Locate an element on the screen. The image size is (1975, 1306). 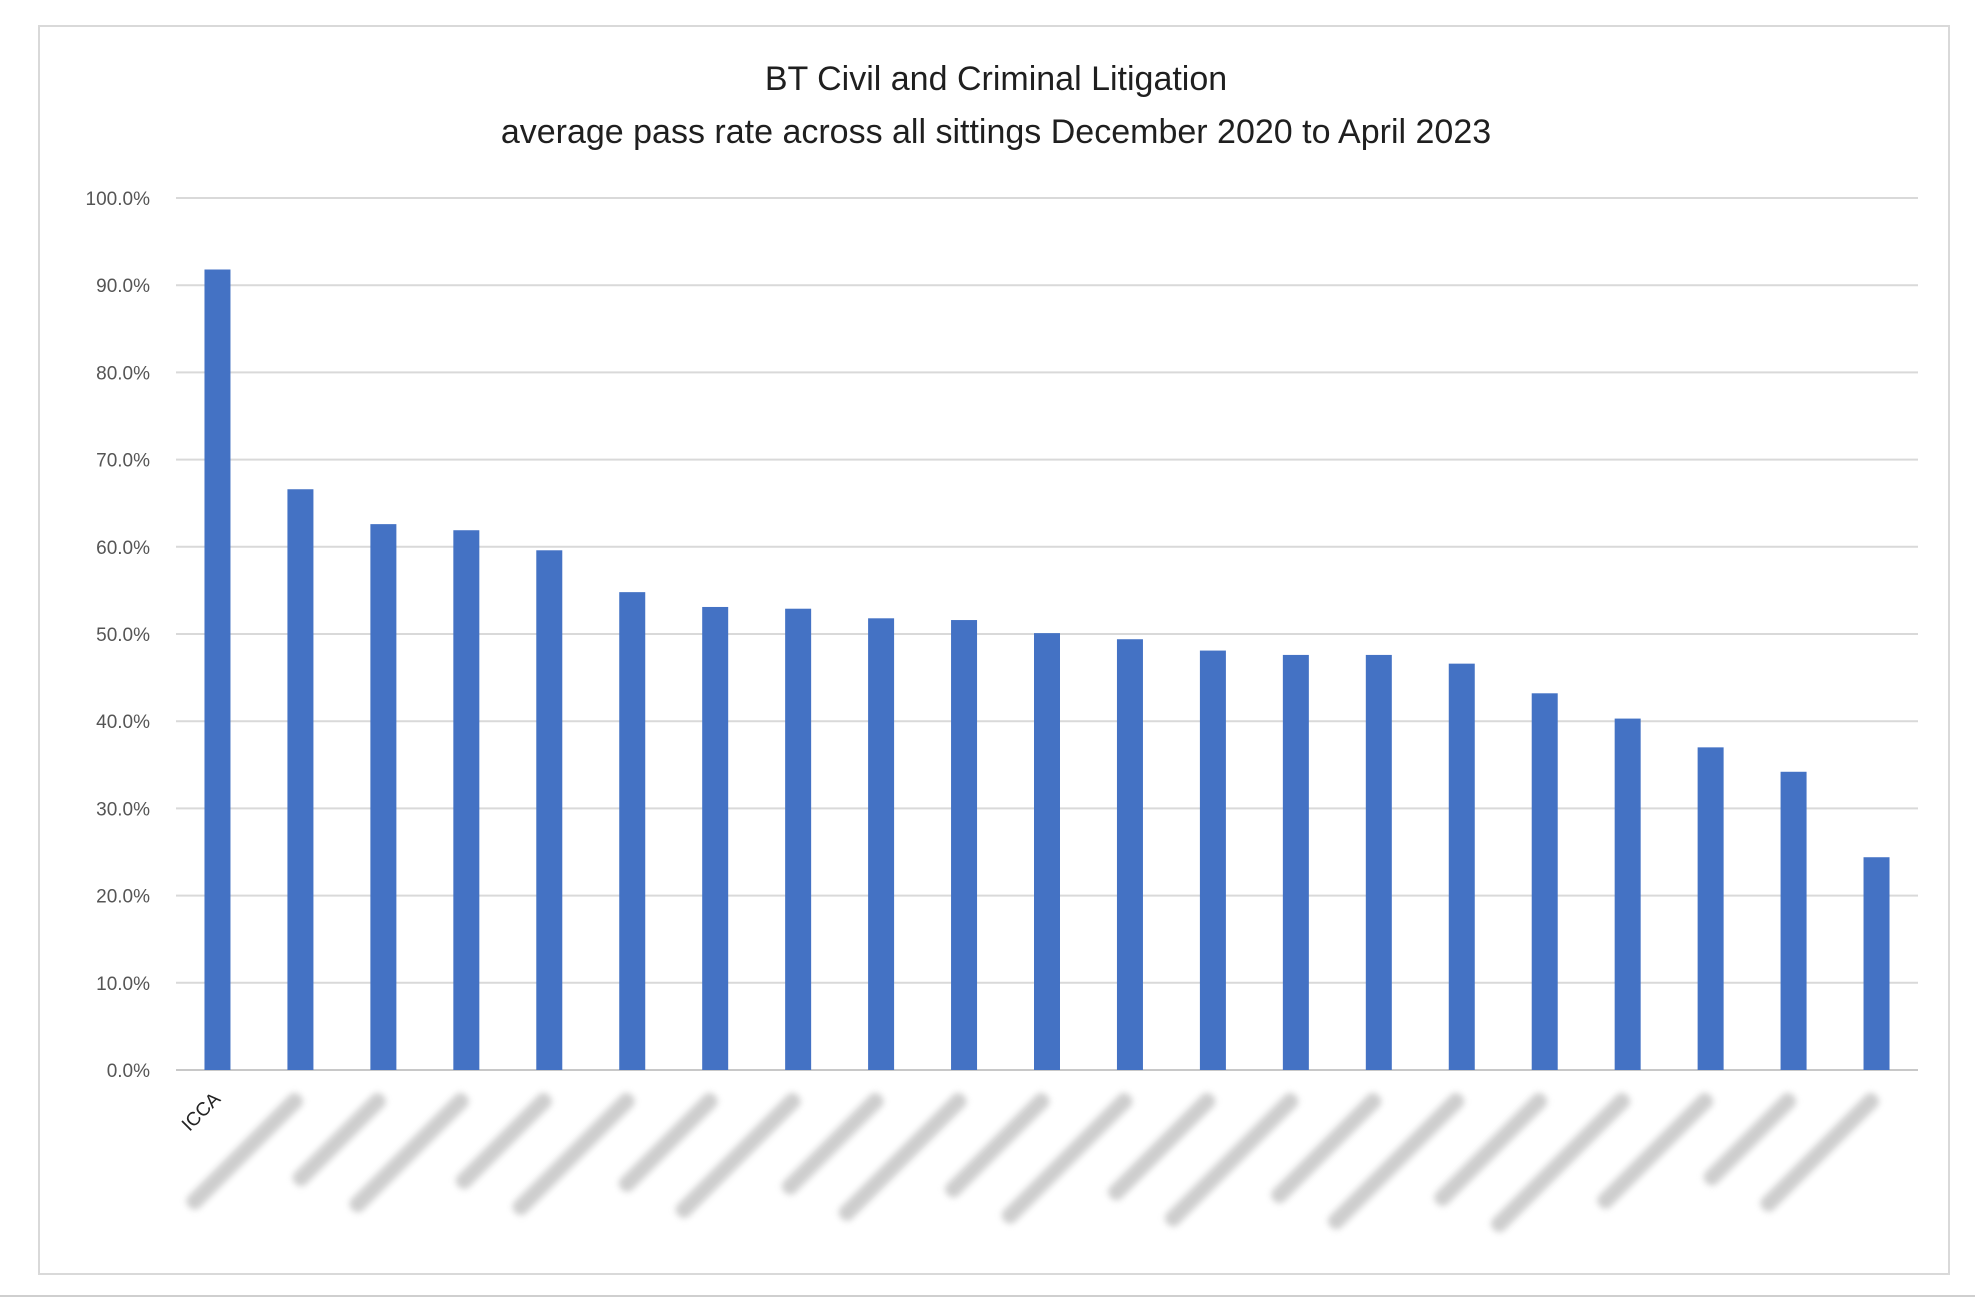
y-tick-label: 50.0% is located at coordinates (123, 635).